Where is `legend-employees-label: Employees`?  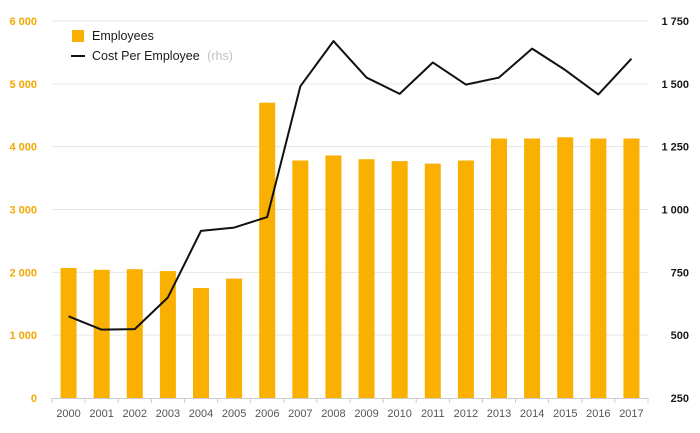
legend-employees-label: Employees is located at coordinates (123, 36).